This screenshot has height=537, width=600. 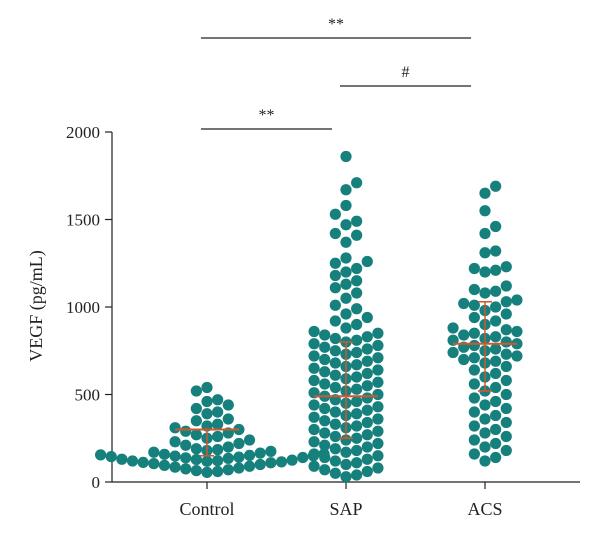 What do you see at coordinates (206, 509) in the screenshot?
I see `x-tick-label: Control` at bounding box center [206, 509].